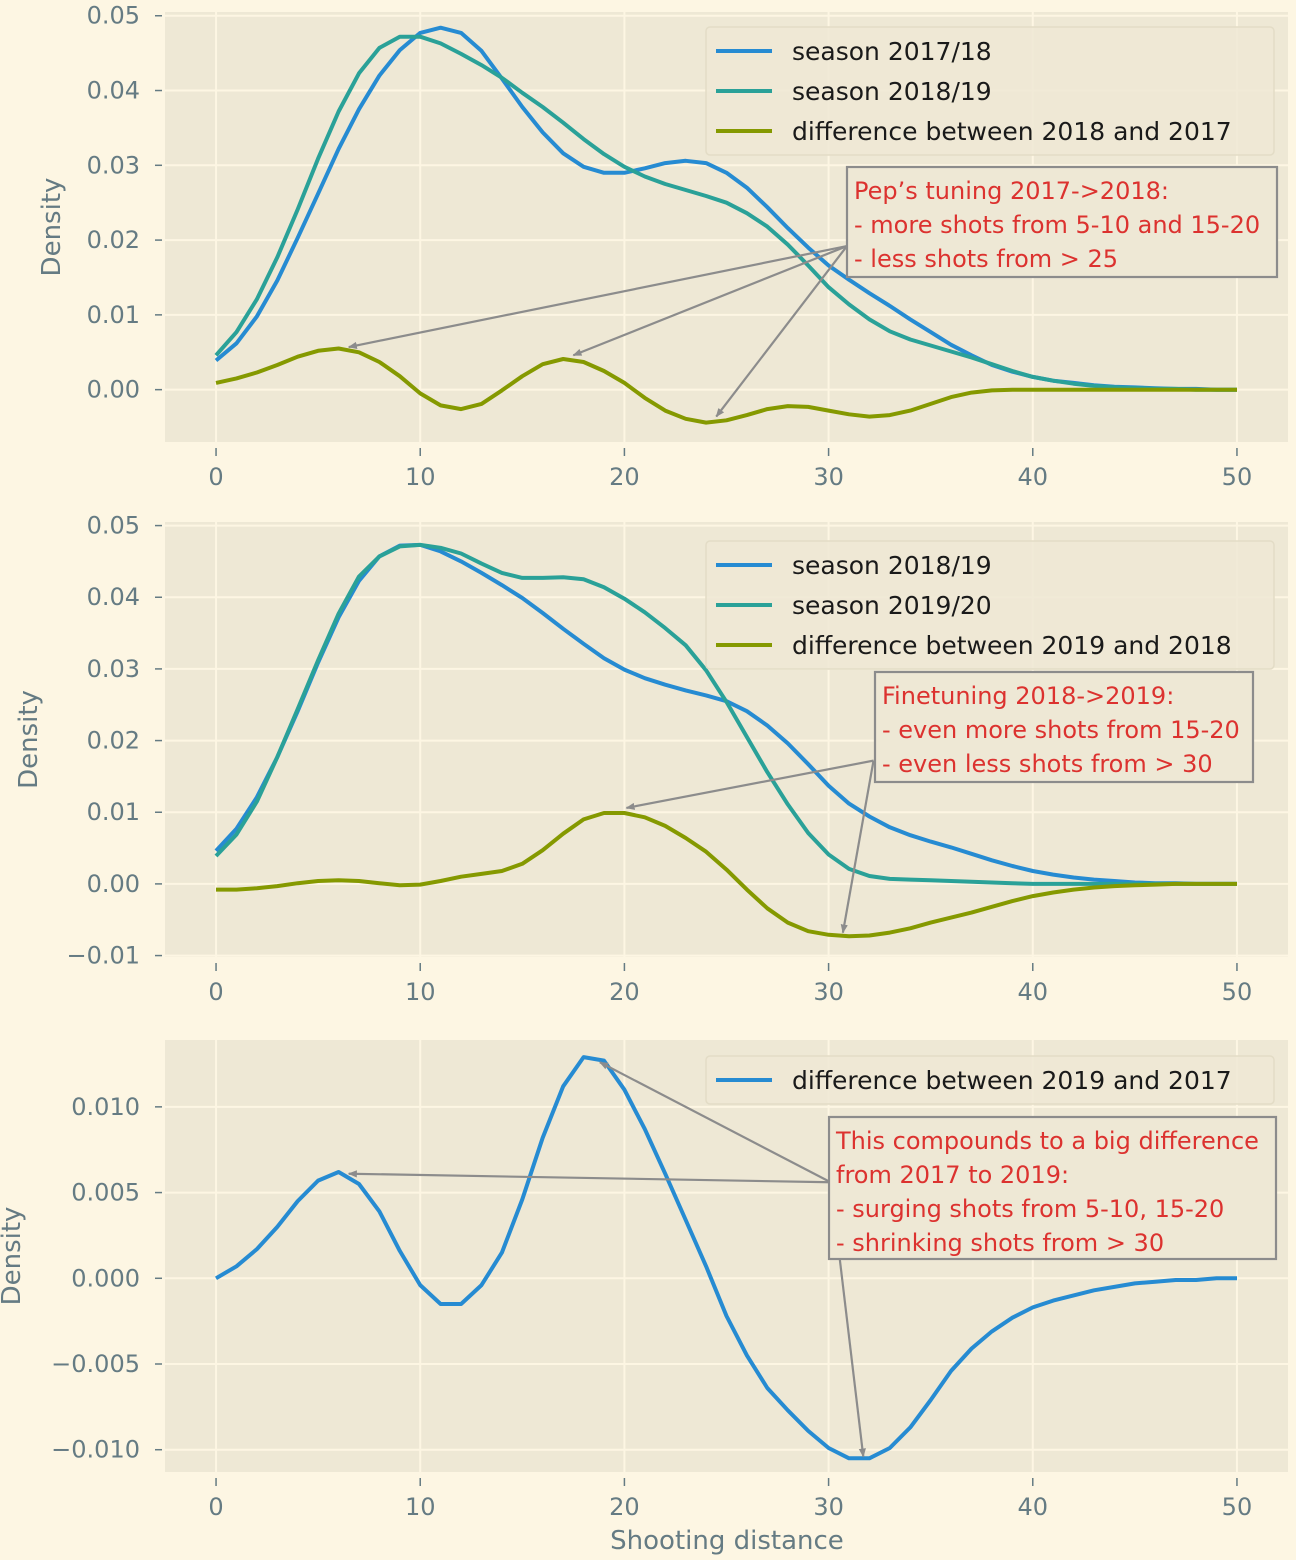 This screenshot has width=1296, height=1560. What do you see at coordinates (892, 51) in the screenshot?
I see `legend-label: season 2017/18` at bounding box center [892, 51].